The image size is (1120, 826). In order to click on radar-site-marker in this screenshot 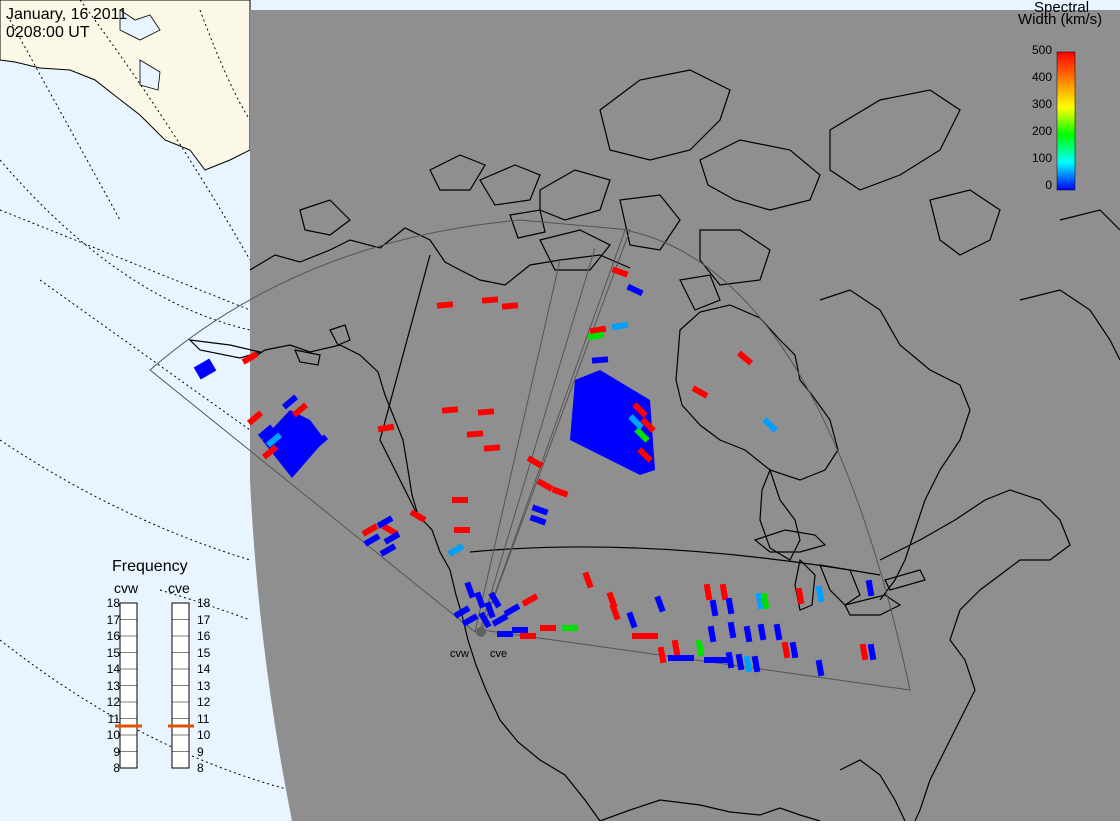, I will do `click(481, 632)`.